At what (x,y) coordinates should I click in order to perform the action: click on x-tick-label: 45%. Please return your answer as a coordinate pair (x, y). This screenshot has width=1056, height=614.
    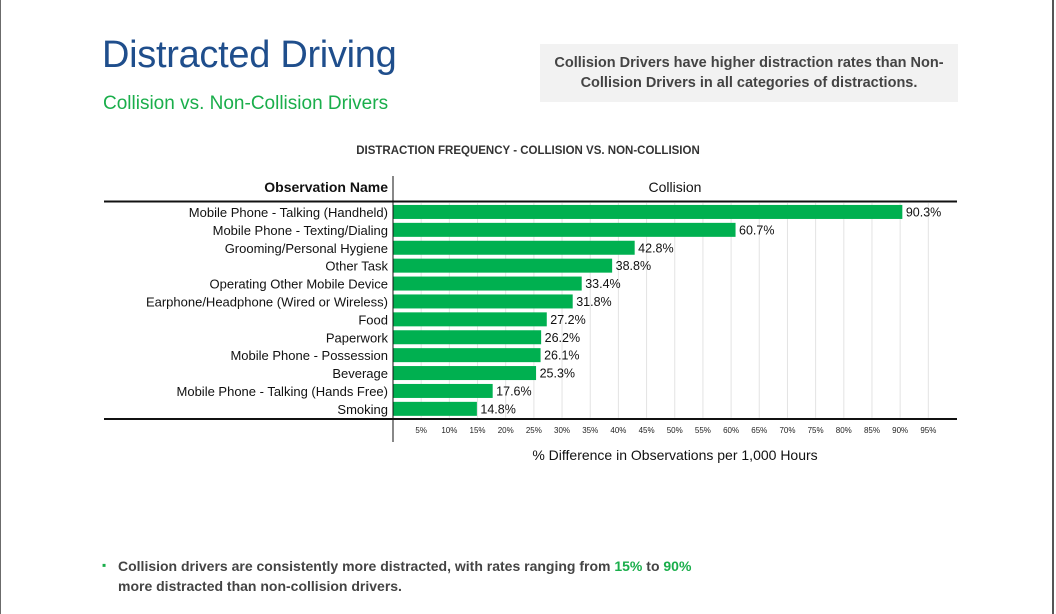
    Looking at the image, I should click on (647, 430).